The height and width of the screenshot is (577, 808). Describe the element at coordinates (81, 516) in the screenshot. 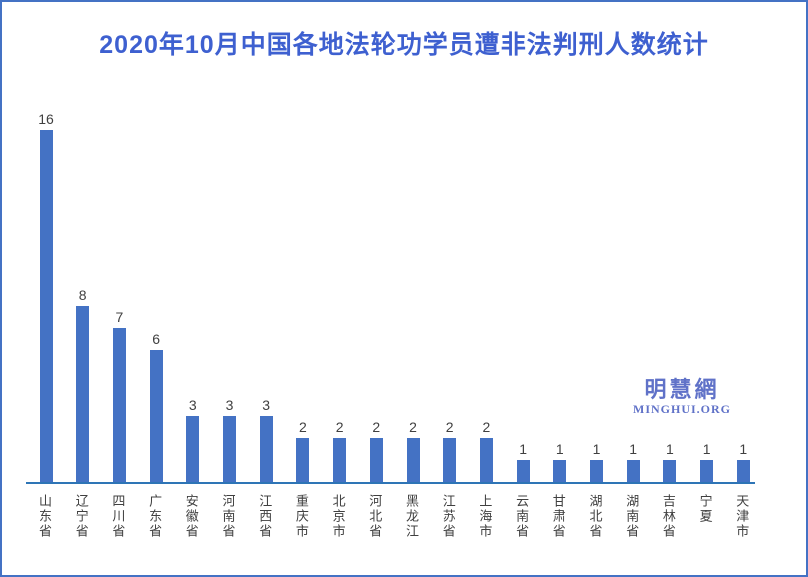

I see `x-axis-label: 辽宁省` at that location.